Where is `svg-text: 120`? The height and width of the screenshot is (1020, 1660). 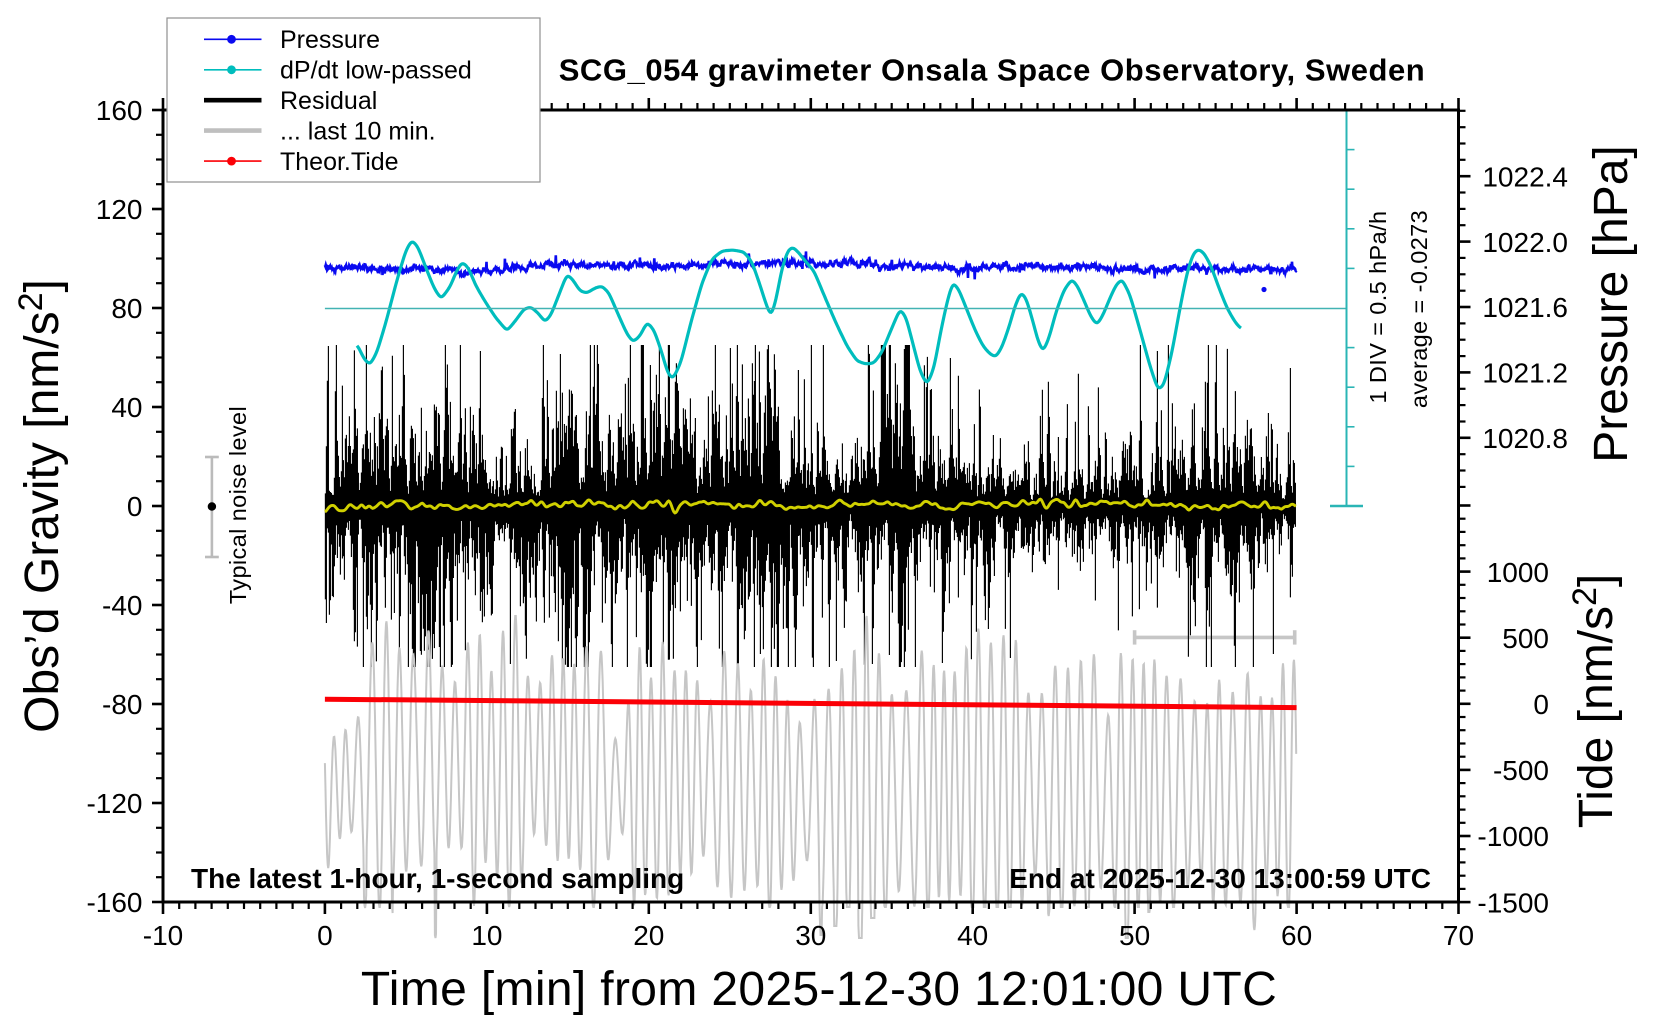
svg-text: 120 is located at coordinates (119, 209).